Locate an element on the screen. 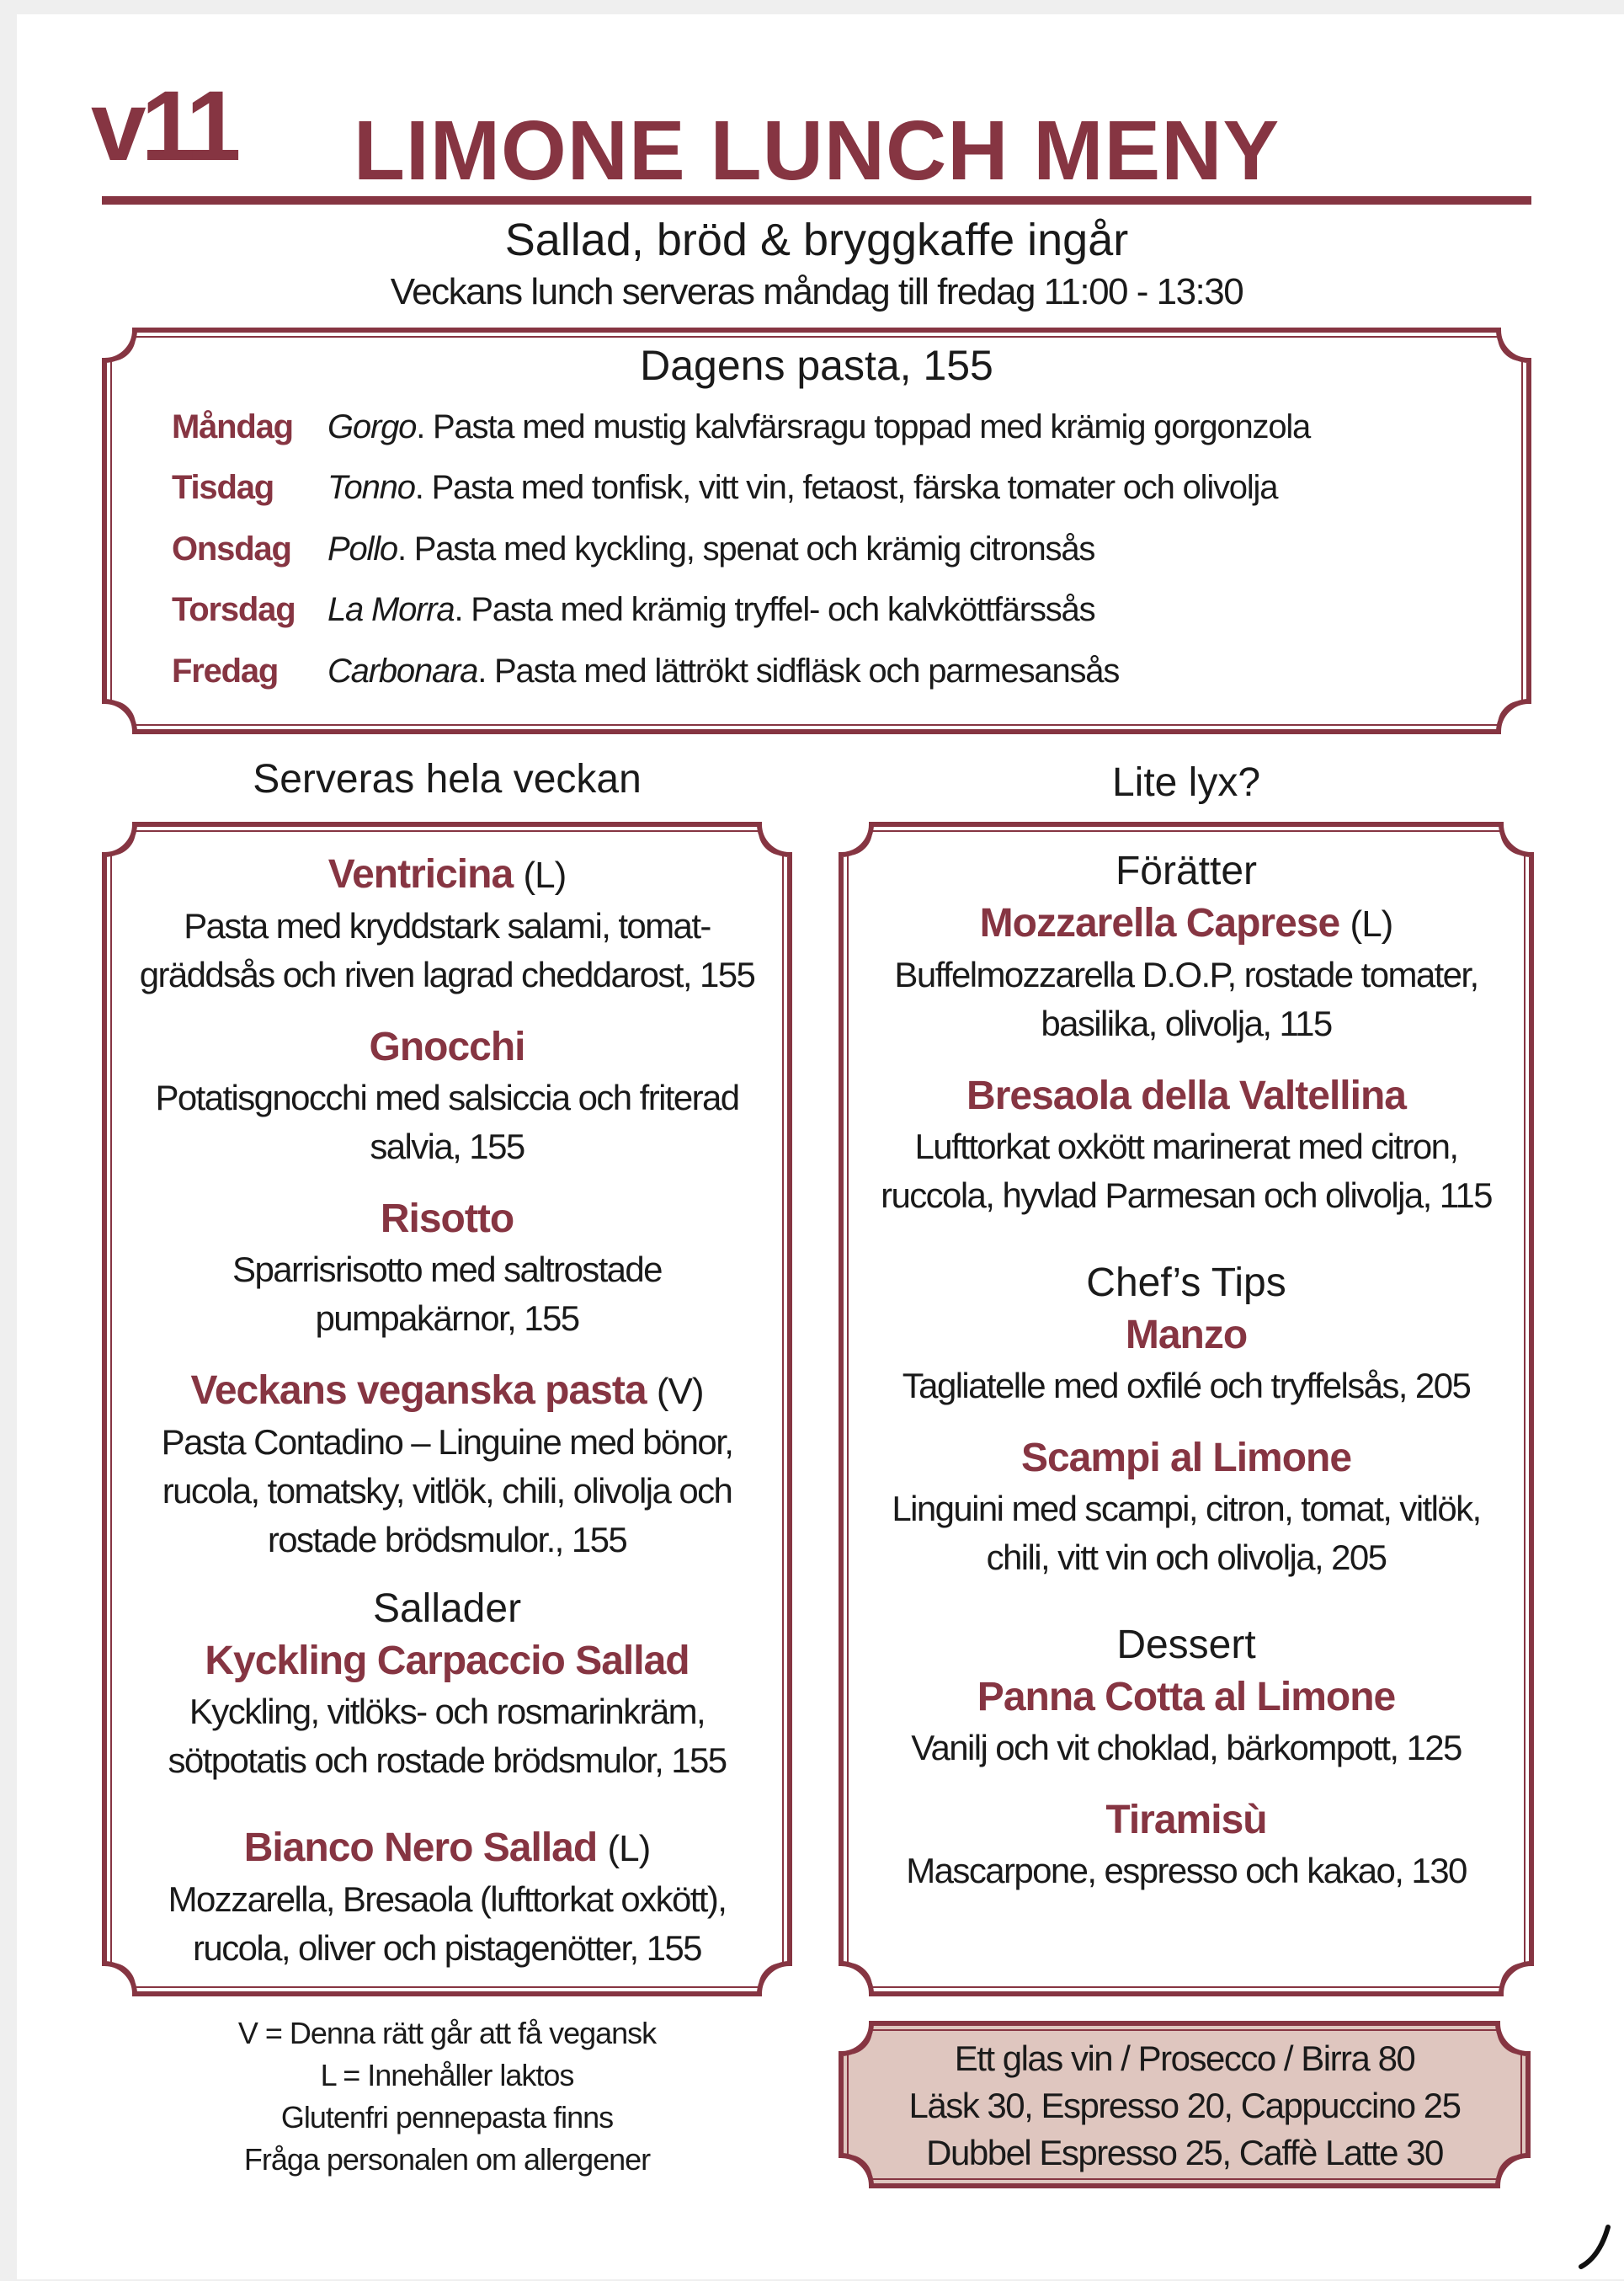 This screenshot has width=1624, height=2281. item-description: Vanilj och vit choklad, bärkompott, 125 is located at coordinates (1186, 1747).